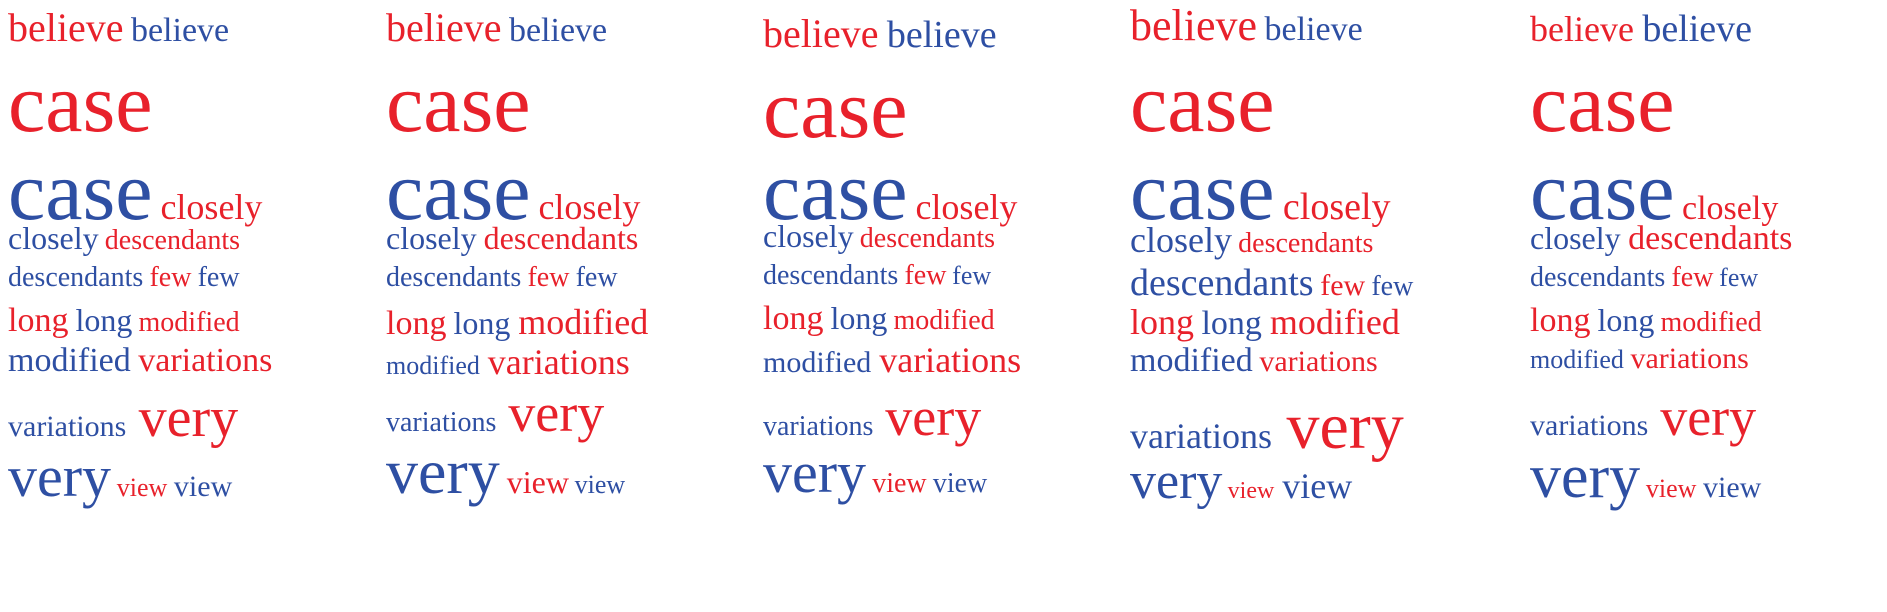  What do you see at coordinates (1392, 286) in the screenshot?
I see `word-few-blue: few` at bounding box center [1392, 286].